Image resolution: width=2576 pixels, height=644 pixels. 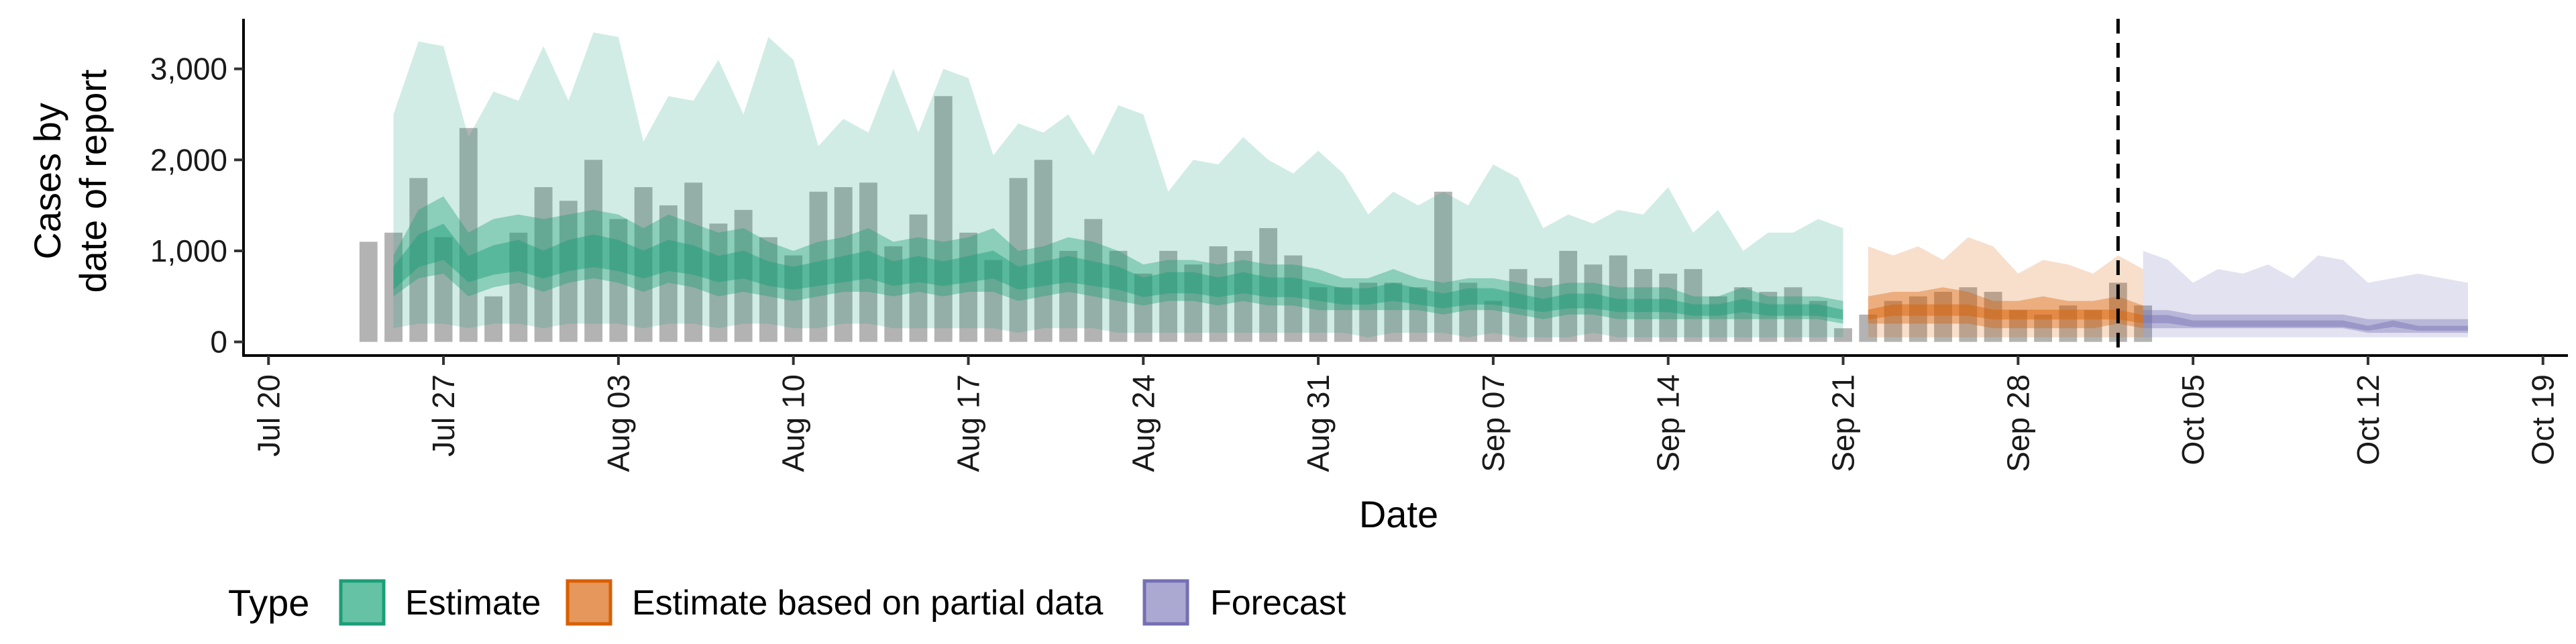 What do you see at coordinates (268, 415) in the screenshot?
I see `x-tick-label: Jul 20` at bounding box center [268, 415].